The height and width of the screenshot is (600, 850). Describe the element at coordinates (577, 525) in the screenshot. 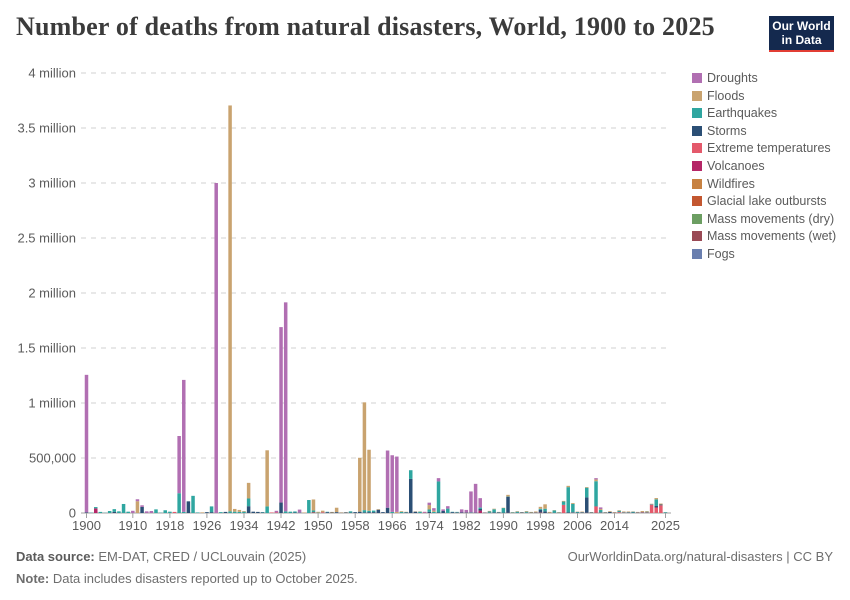

I see `svg-text: 2006` at that location.